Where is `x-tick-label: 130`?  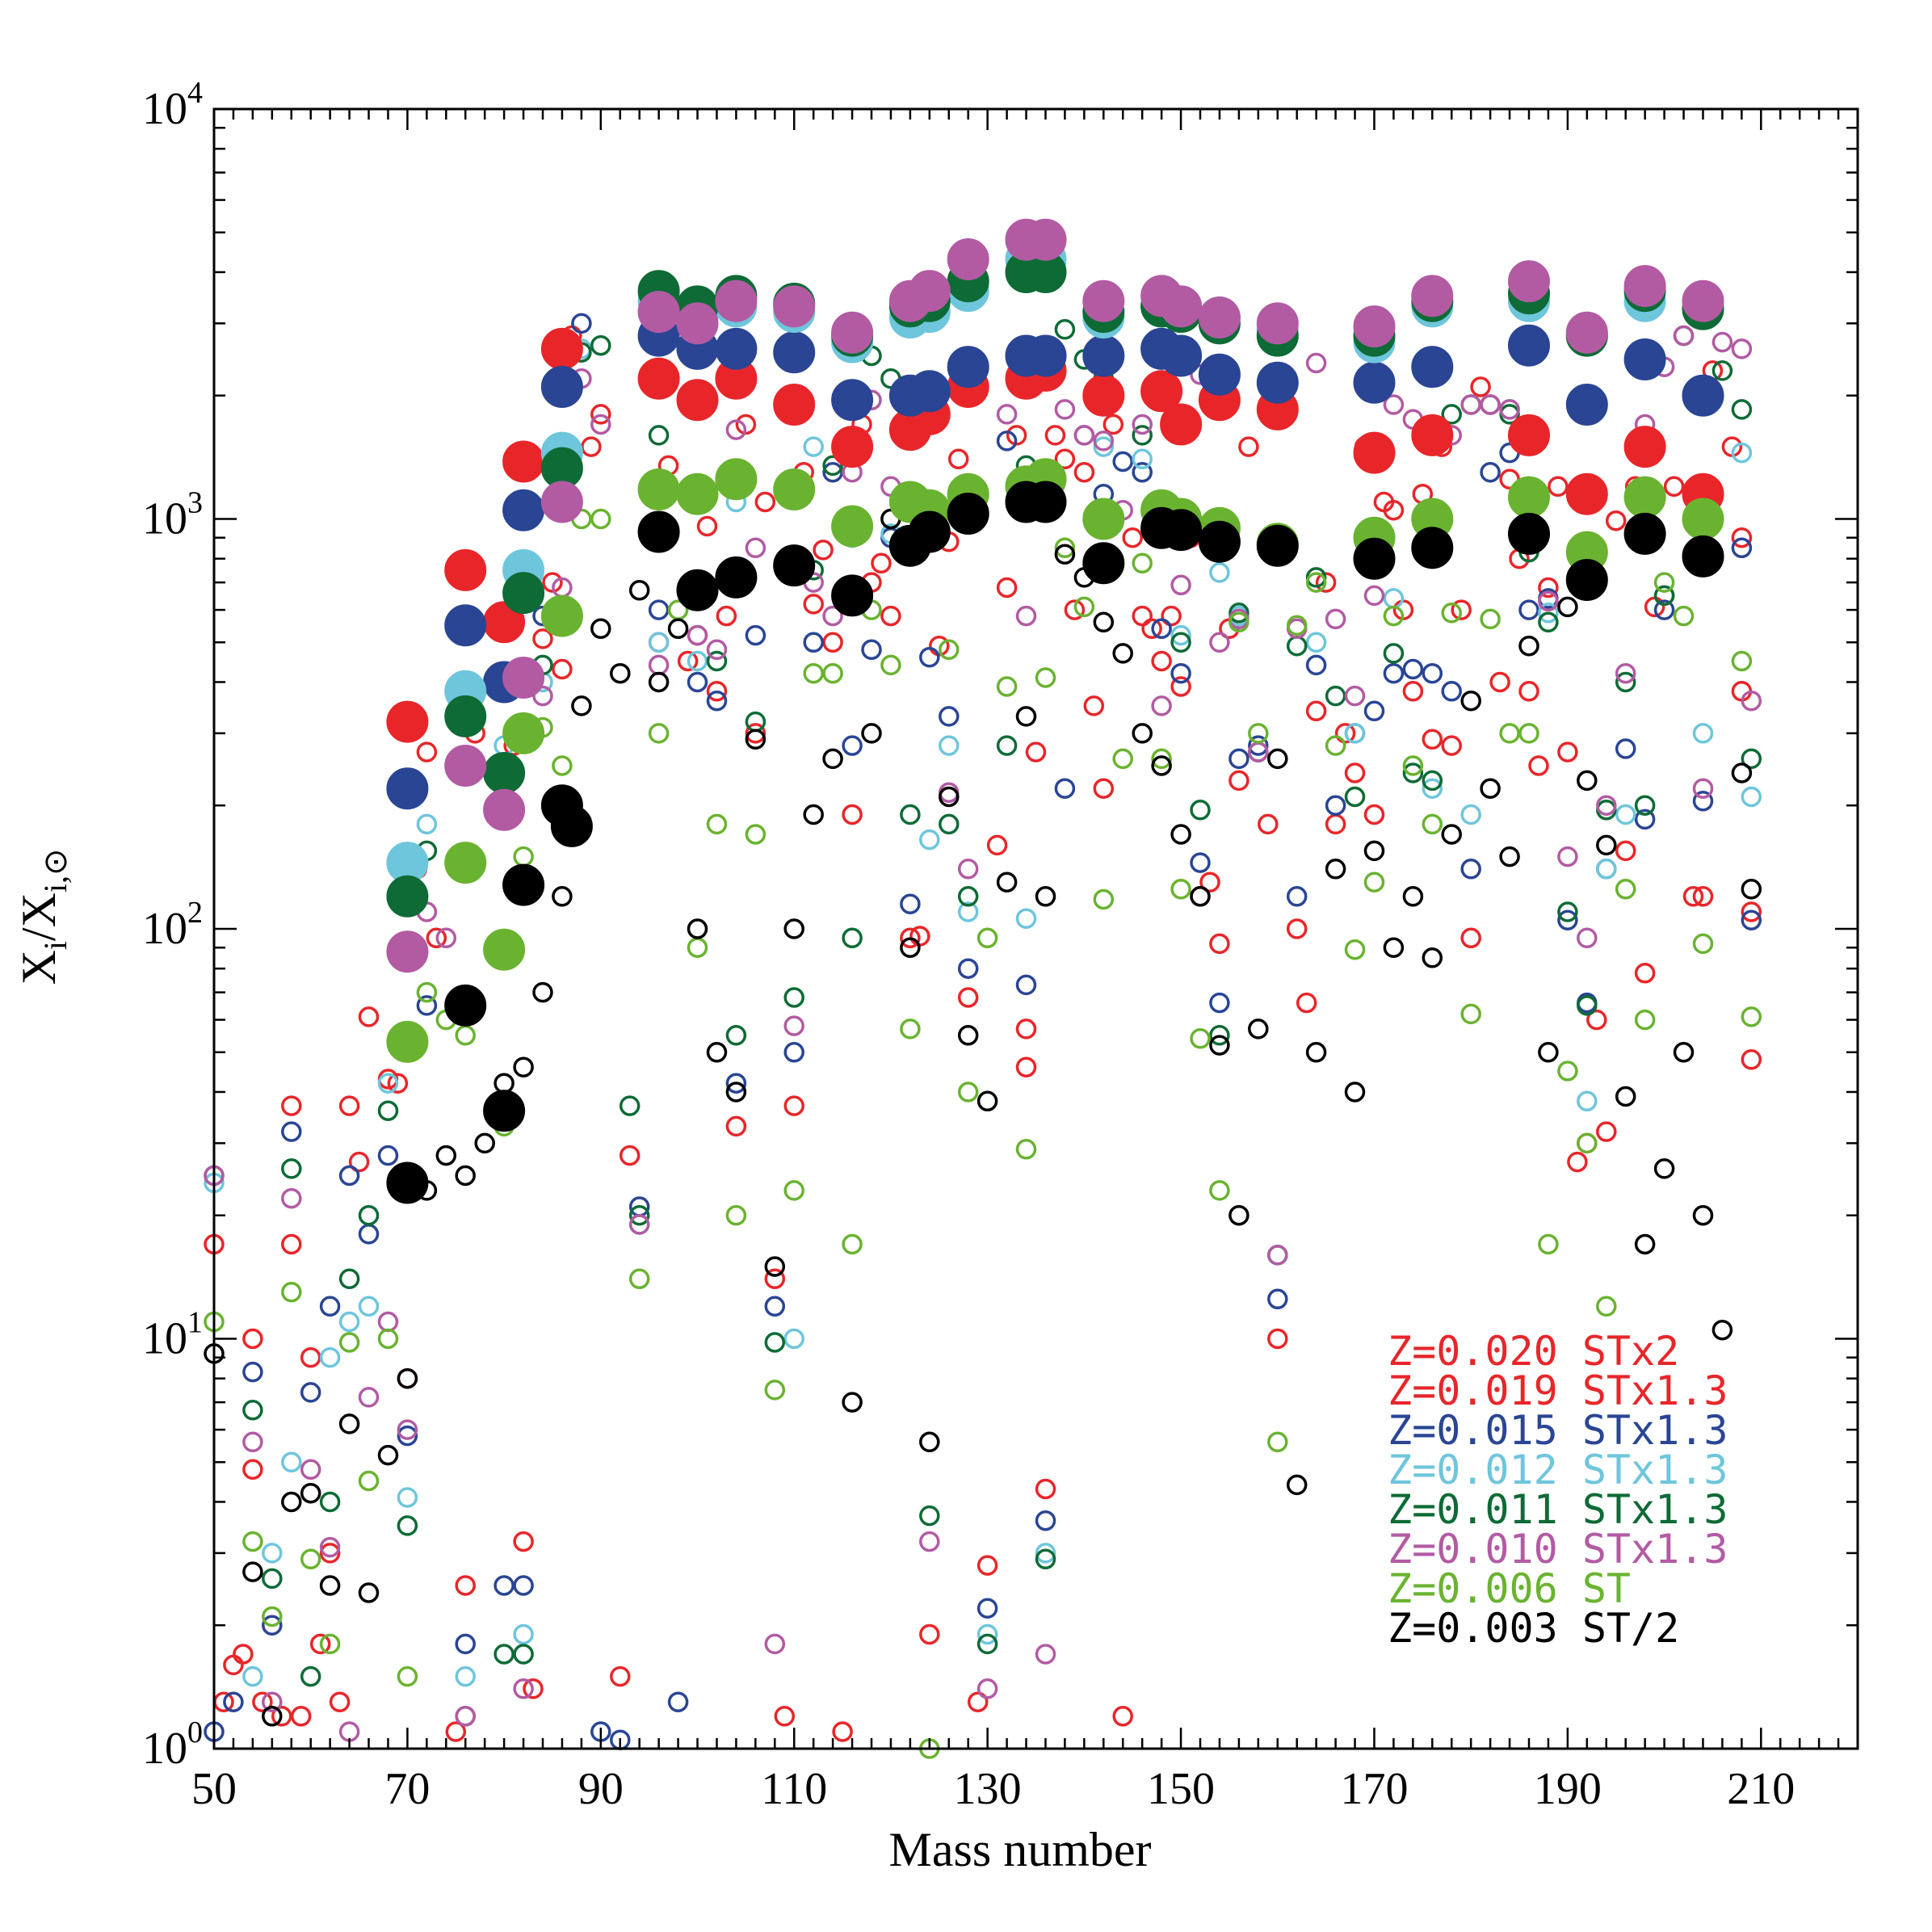 x-tick-label: 130 is located at coordinates (988, 1789).